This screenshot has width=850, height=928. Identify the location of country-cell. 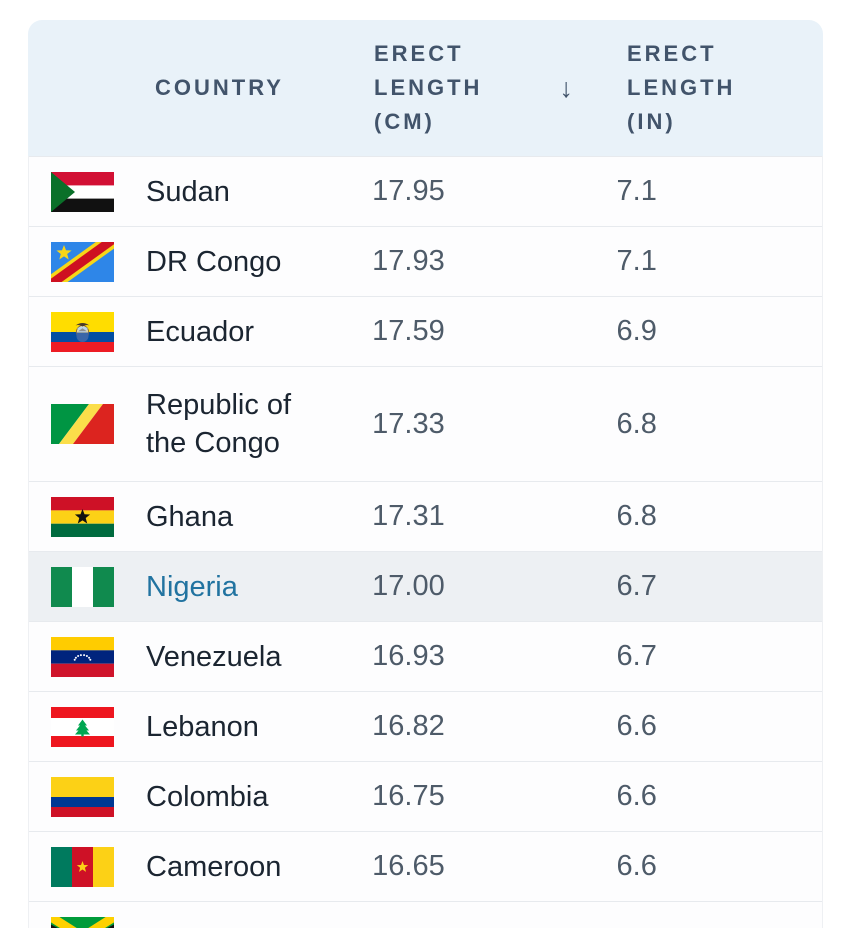
(200, 922).